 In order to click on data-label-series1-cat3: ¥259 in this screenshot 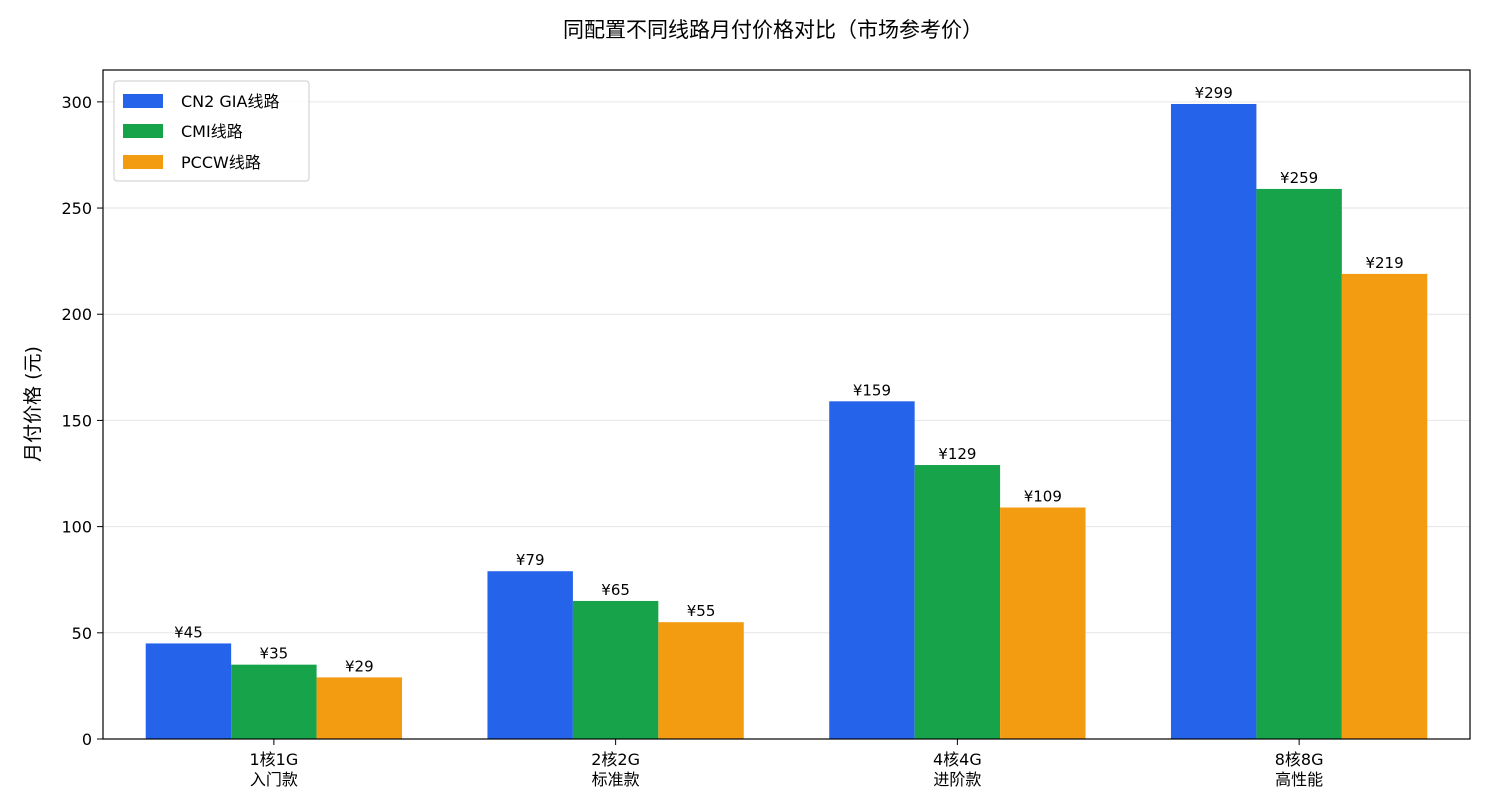, I will do `click(1299, 178)`.